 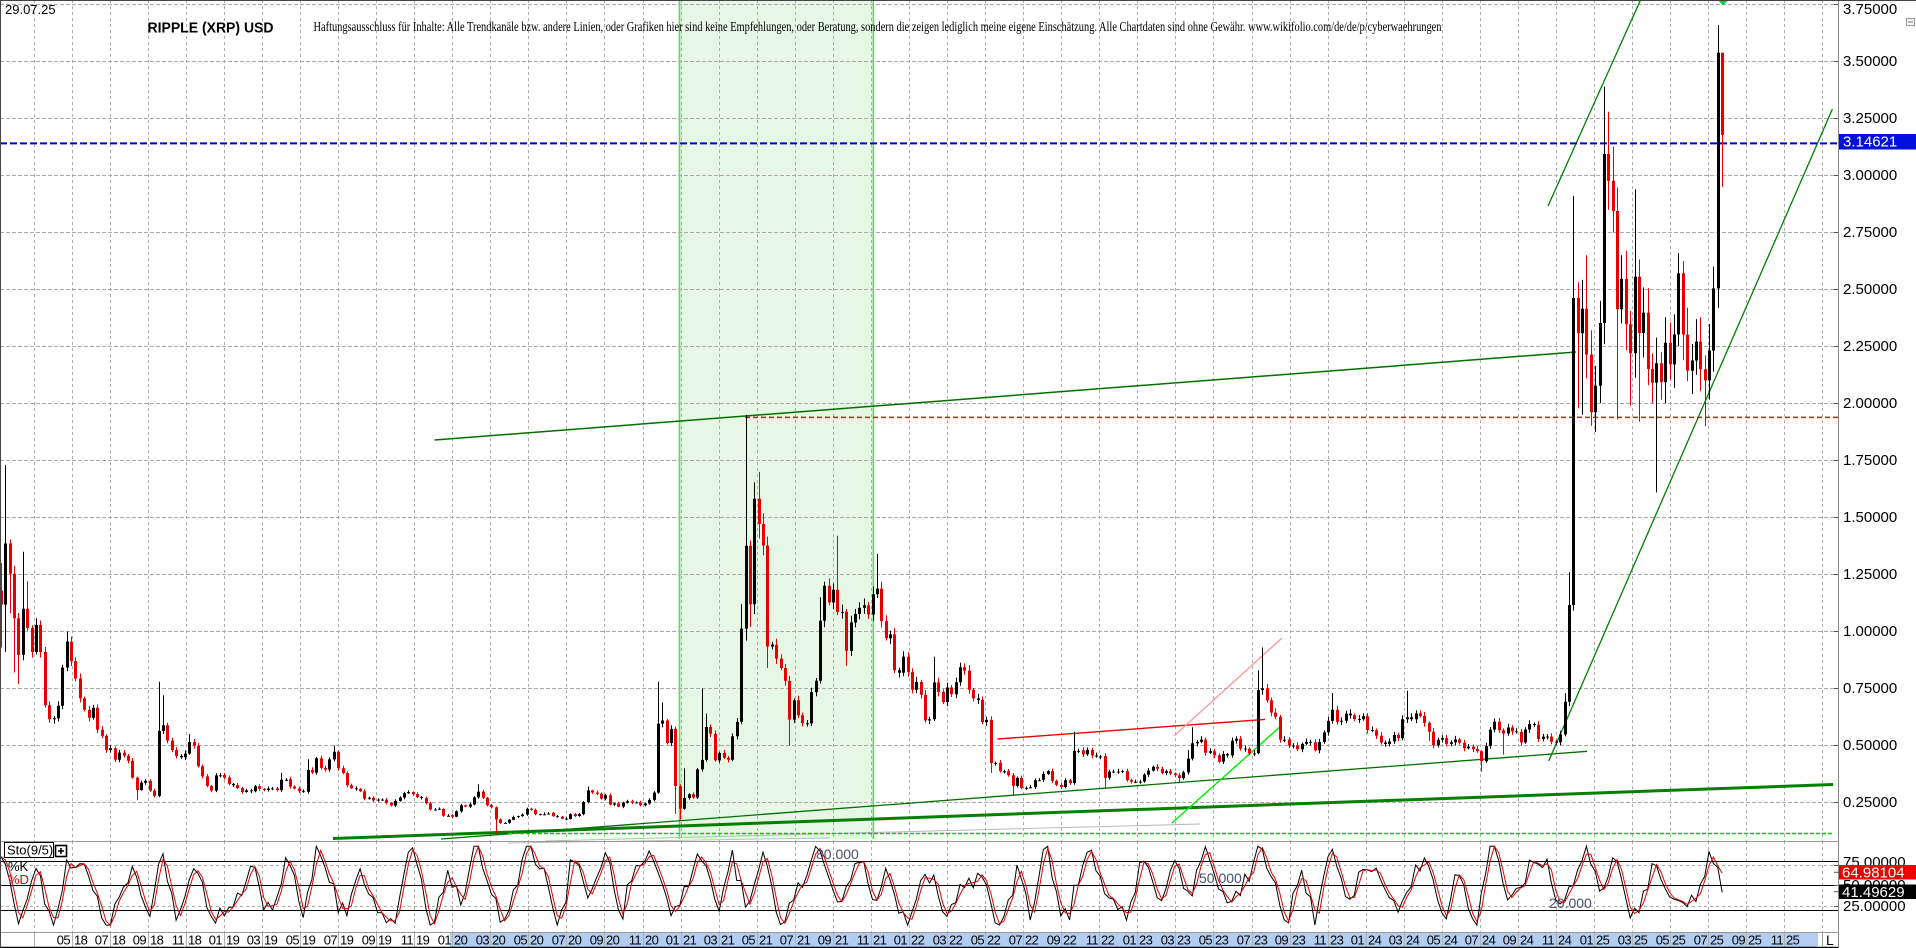 I want to click on svg-text: %K, so click(x=18, y=866).